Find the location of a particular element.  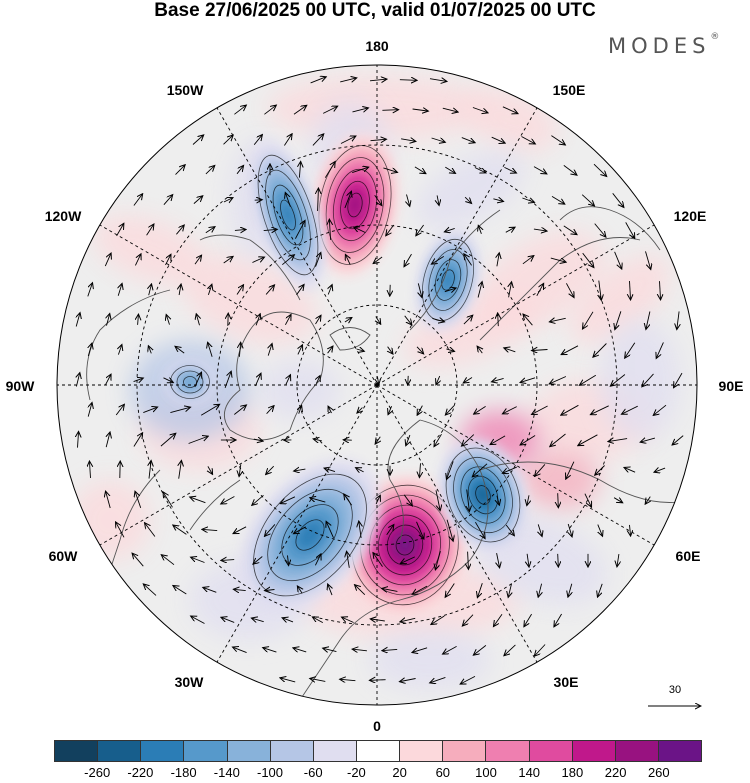

colorbar-tick-label: -260 is located at coordinates (97, 772).